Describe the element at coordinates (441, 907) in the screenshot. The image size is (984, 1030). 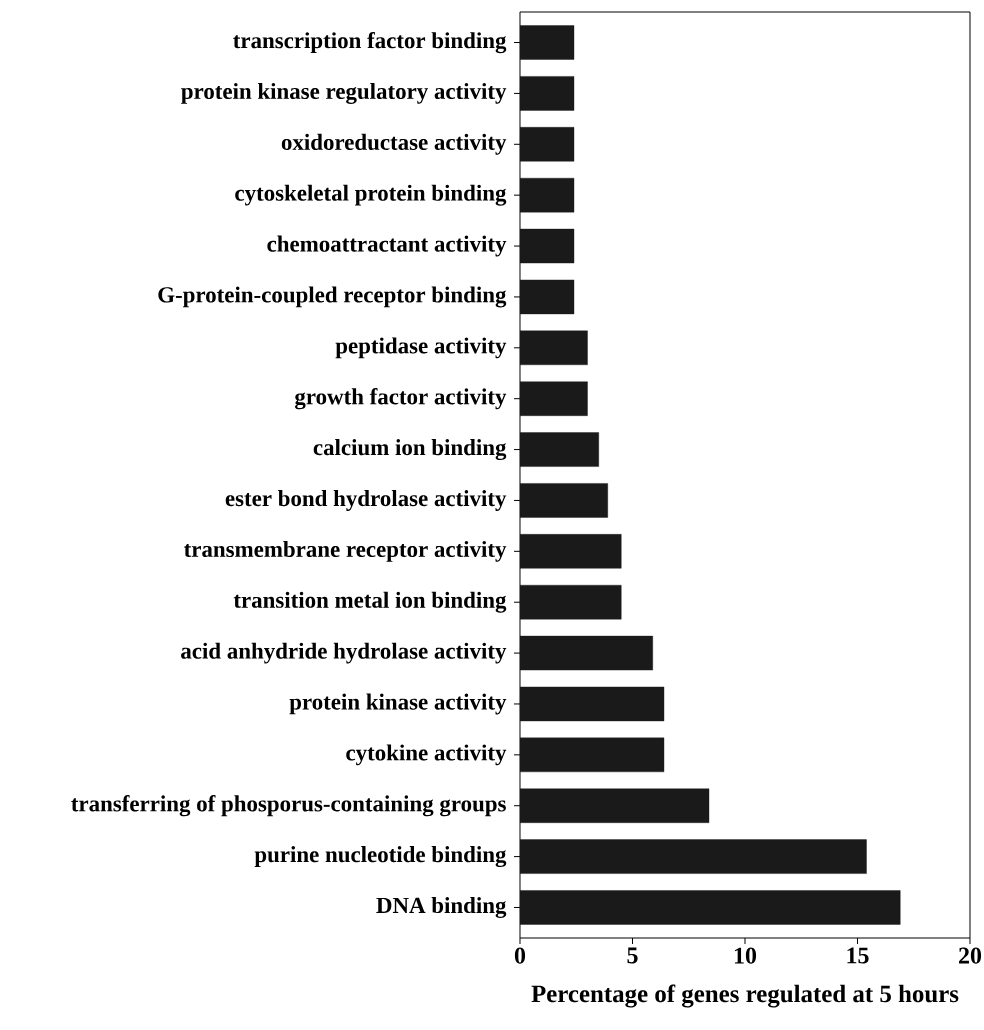
I see `y-tick-label: DNA binding` at that location.